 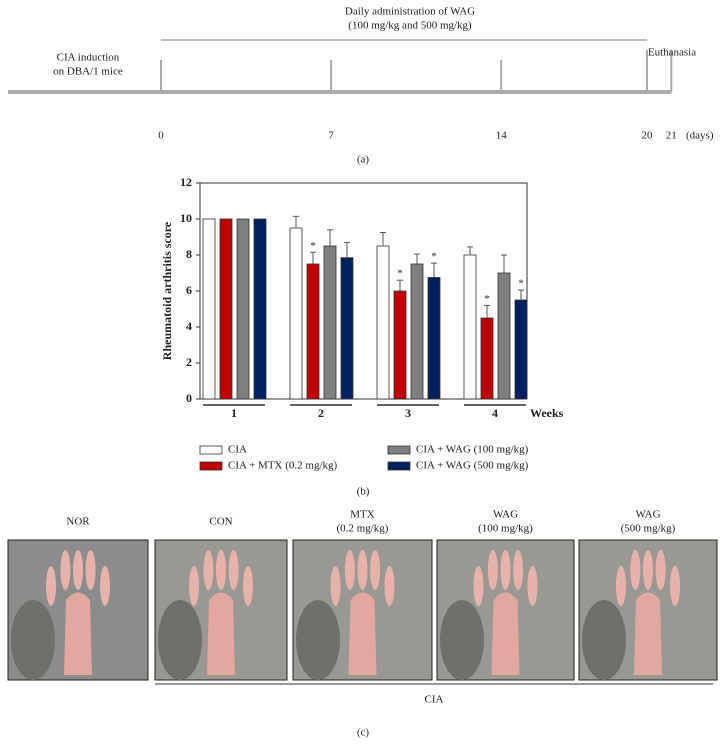 I want to click on y-tick-label: 4, so click(x=189, y=326).